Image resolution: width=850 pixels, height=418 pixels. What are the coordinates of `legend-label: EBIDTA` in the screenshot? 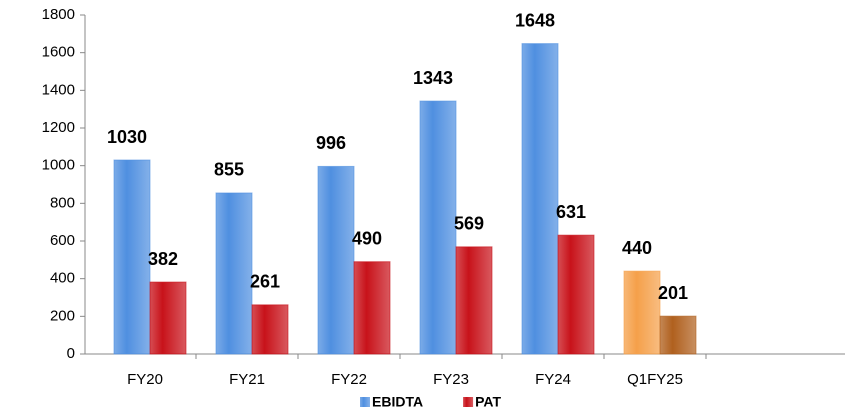 It's located at (397, 402).